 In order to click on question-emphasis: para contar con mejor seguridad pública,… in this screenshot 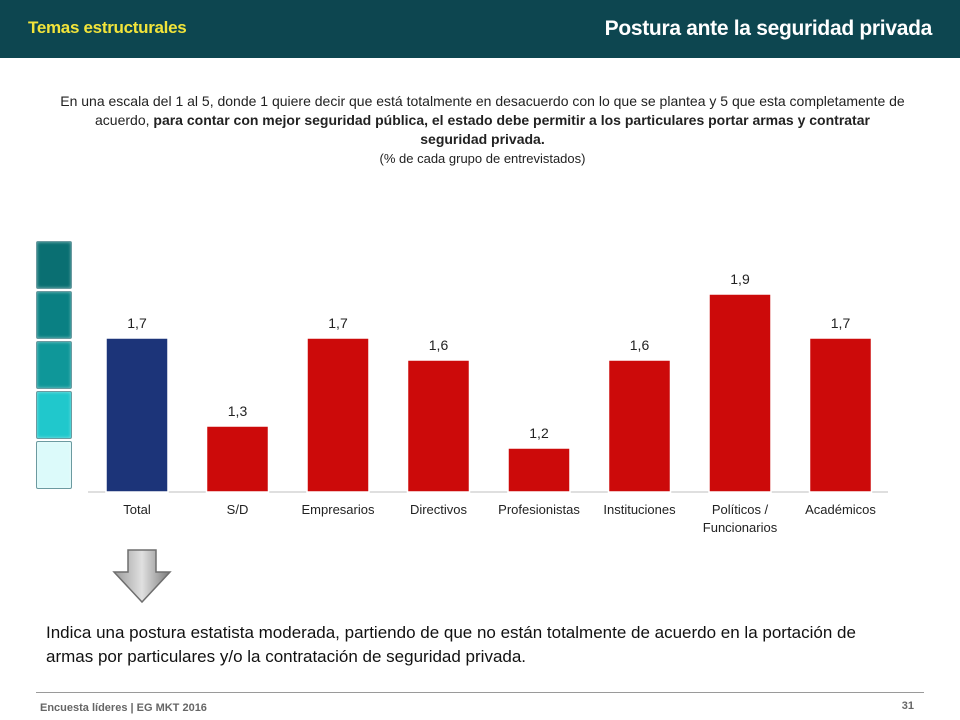, I will do `click(511, 129)`.